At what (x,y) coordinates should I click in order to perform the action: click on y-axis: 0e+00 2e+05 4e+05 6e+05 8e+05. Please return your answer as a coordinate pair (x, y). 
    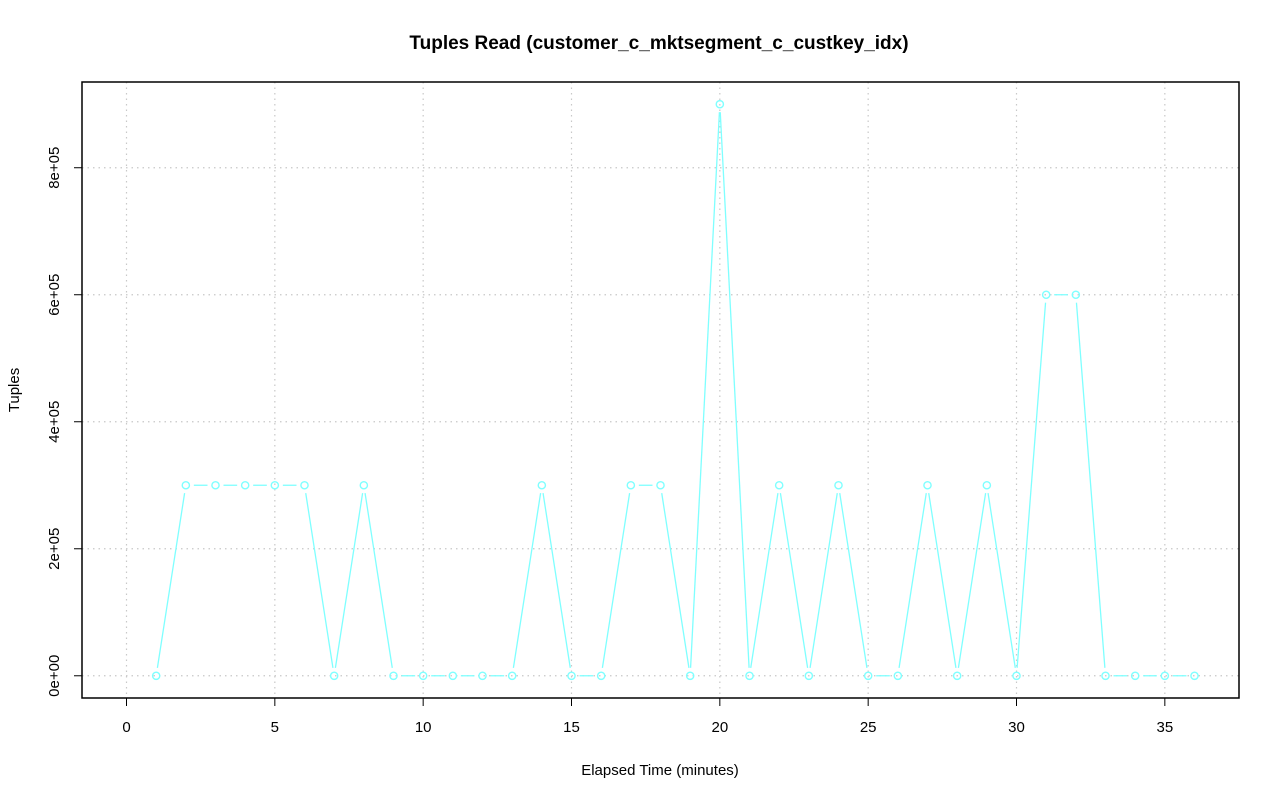
    Looking at the image, I should click on (64, 422).